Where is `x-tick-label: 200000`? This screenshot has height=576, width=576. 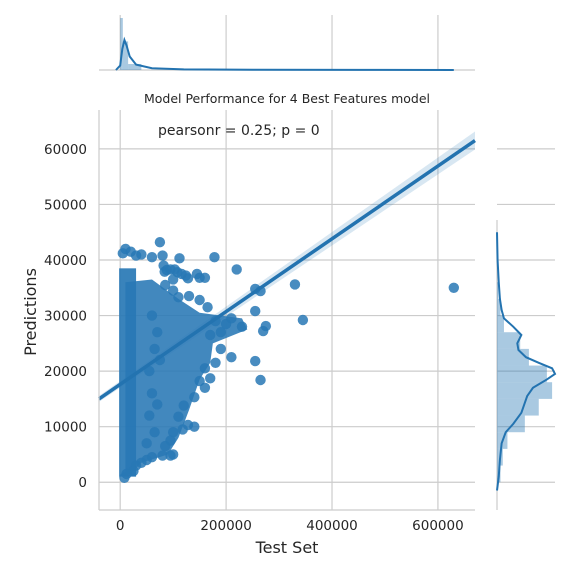 x-tick-label: 200000 is located at coordinates (226, 526).